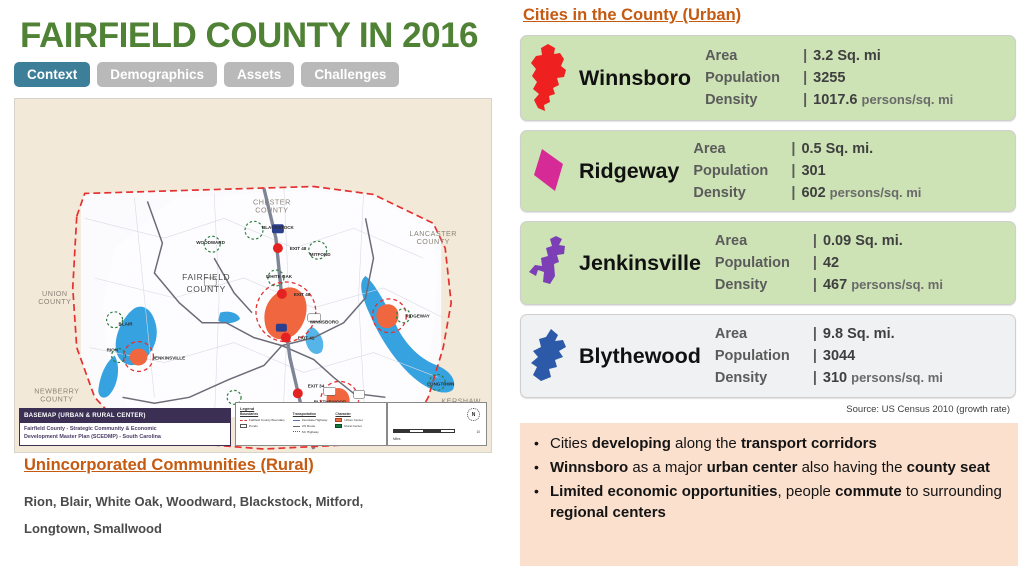 Image resolution: width=1024 pixels, height=576 pixels. I want to click on legend-label-us-route: US Route, so click(308, 426).